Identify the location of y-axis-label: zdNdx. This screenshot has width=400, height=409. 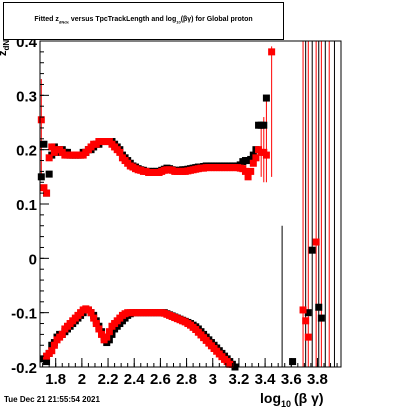
(5, 43).